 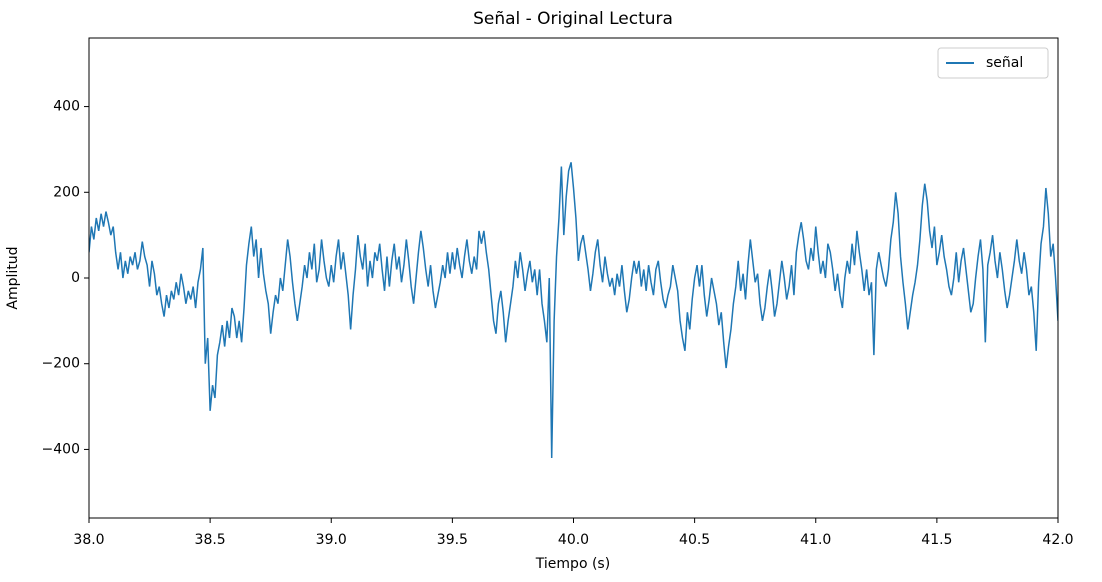 I want to click on x-tick-label: 40.0, so click(x=573, y=540).